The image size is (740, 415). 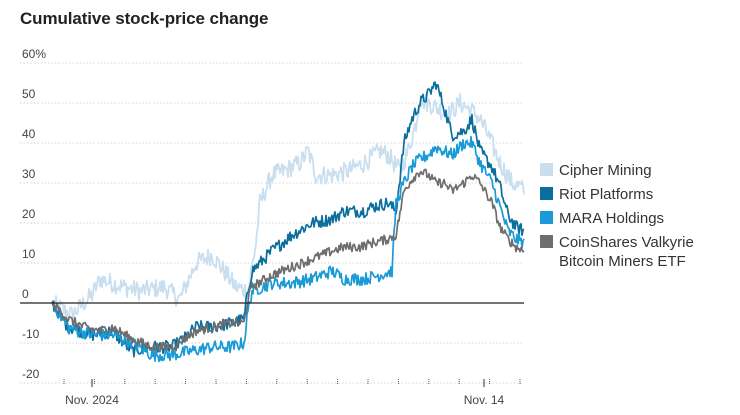 What do you see at coordinates (606, 194) in the screenshot?
I see `legend-label: Riot Platforms` at bounding box center [606, 194].